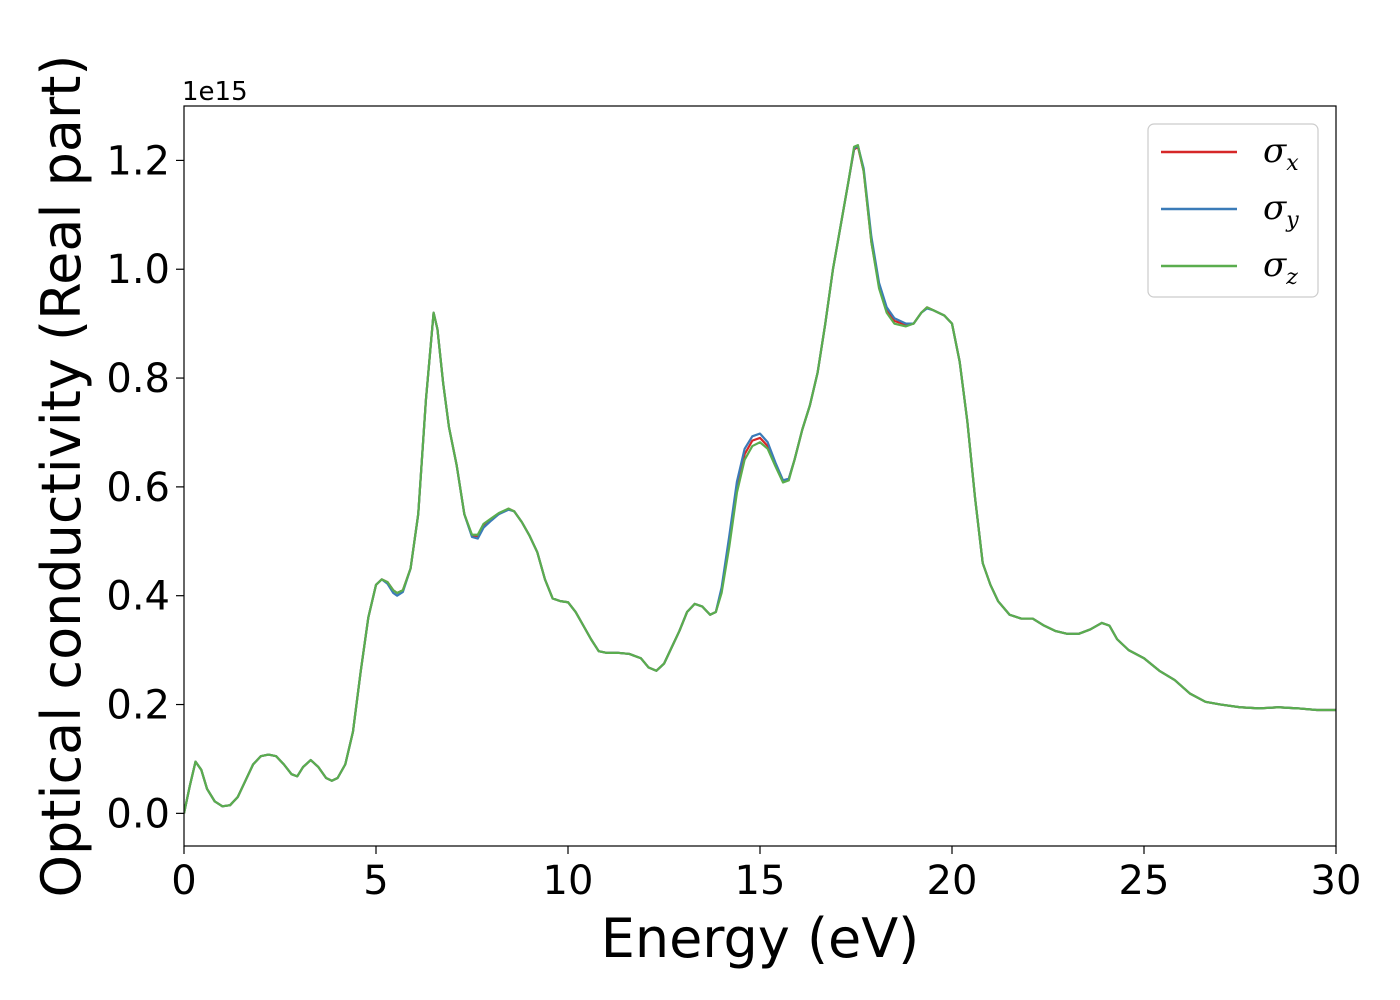  What do you see at coordinates (215, 92) in the screenshot?
I see `y-offset-label: 1e15` at bounding box center [215, 92].